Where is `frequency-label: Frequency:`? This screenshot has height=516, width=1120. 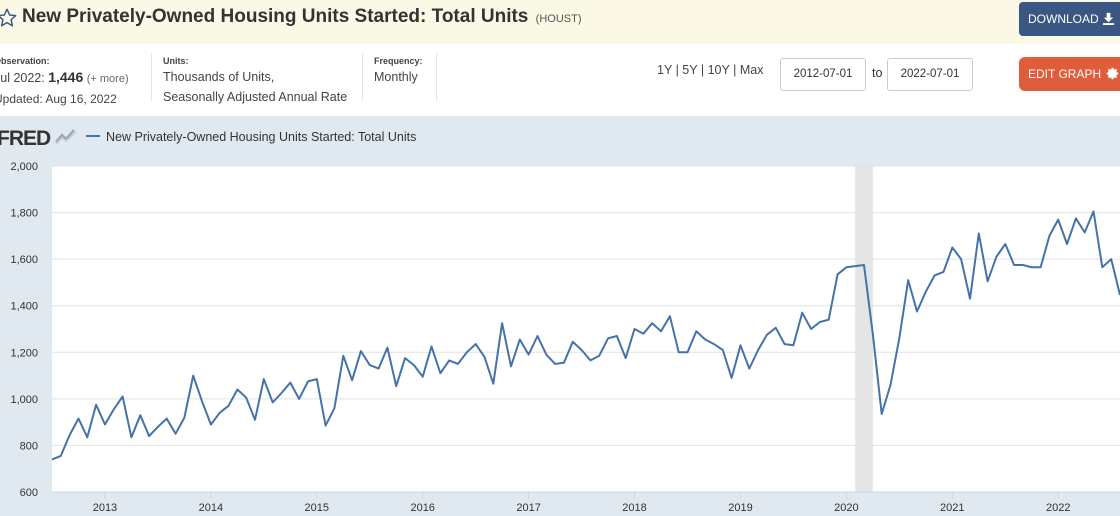 frequency-label: Frequency: is located at coordinates (398, 61).